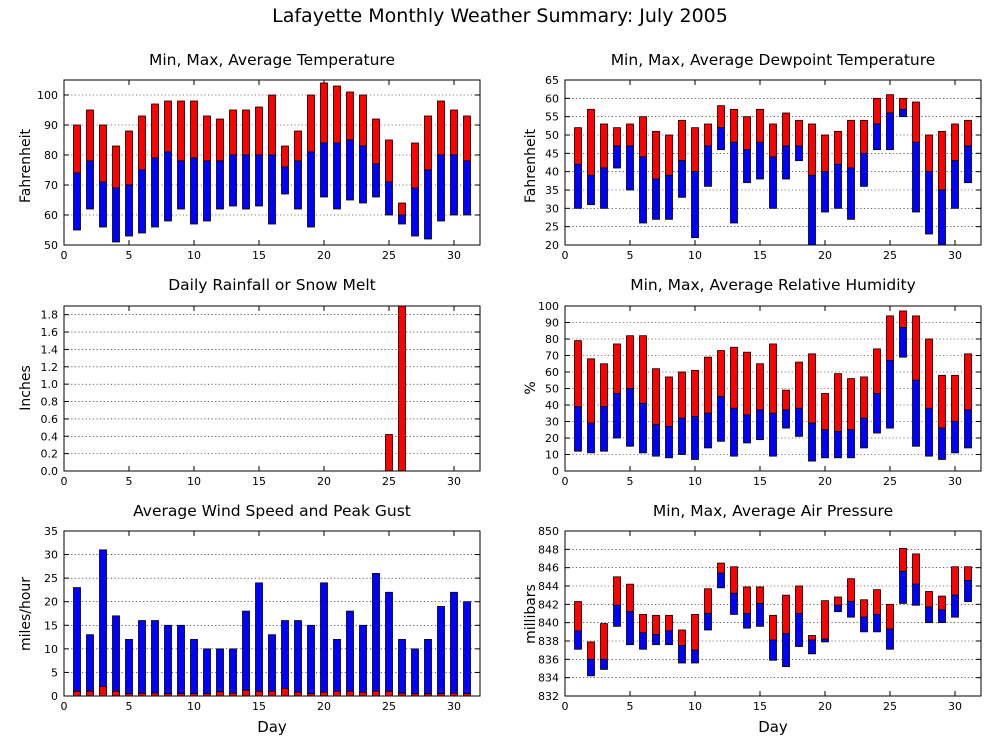 Image resolution: width=1000 pixels, height=750 pixels. I want to click on xlabel-pressure: Day, so click(773, 727).